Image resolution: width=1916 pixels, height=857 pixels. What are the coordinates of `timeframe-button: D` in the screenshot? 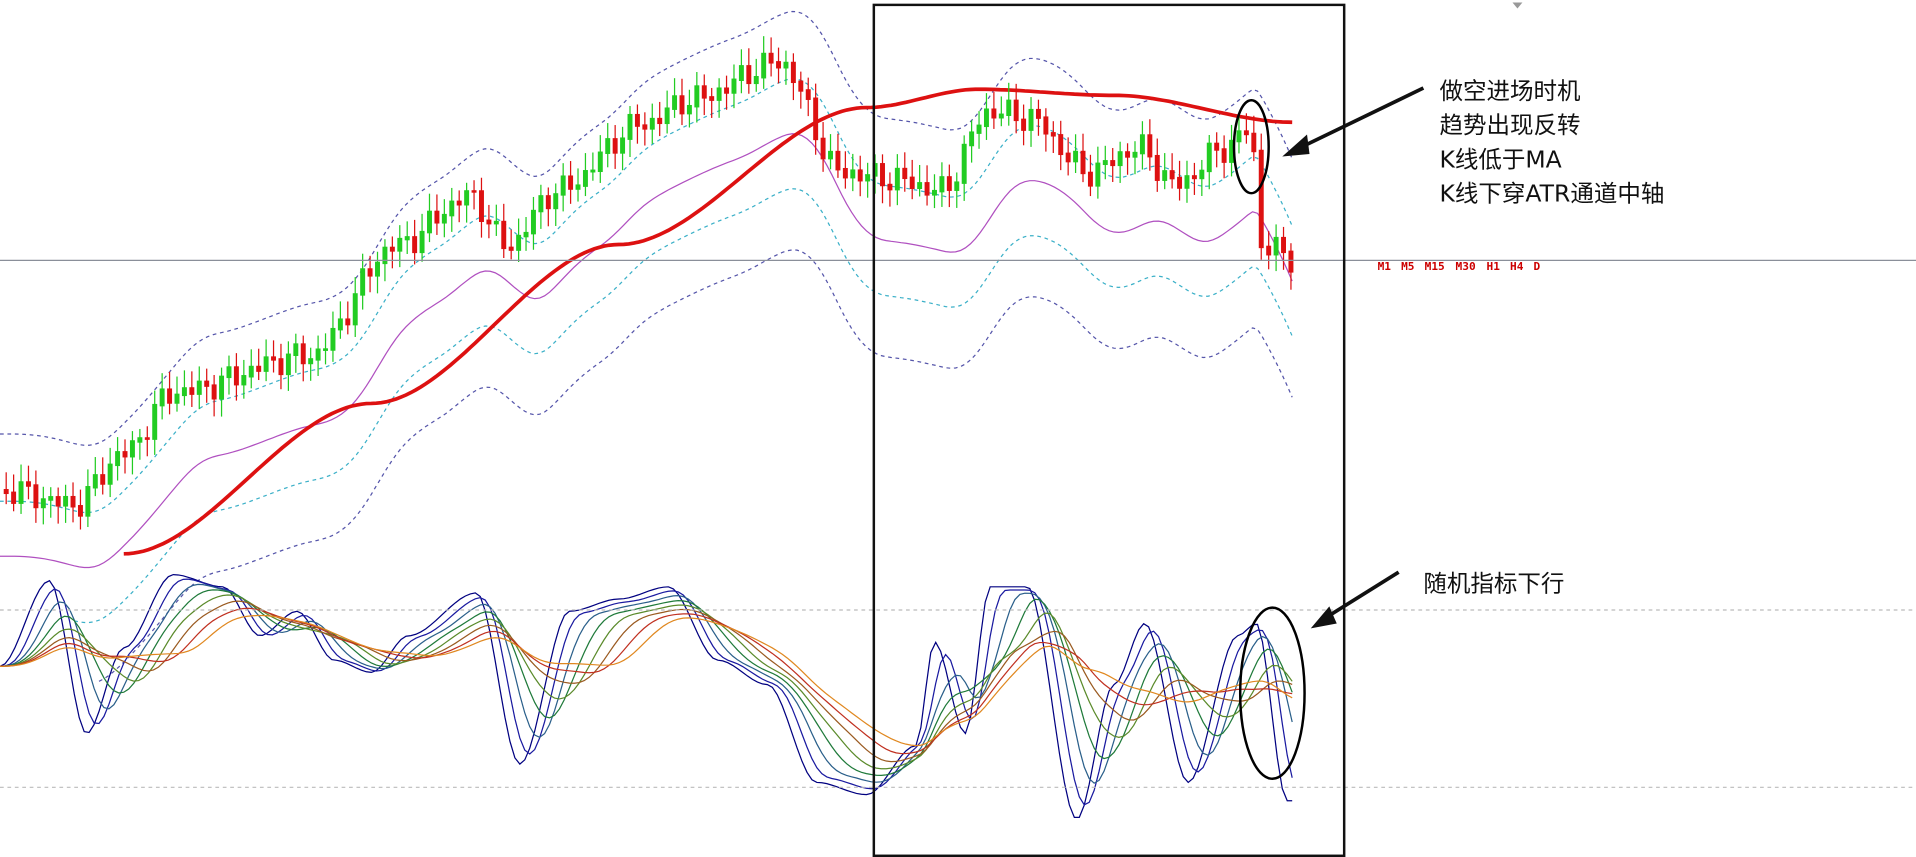 It's located at (1537, 266).